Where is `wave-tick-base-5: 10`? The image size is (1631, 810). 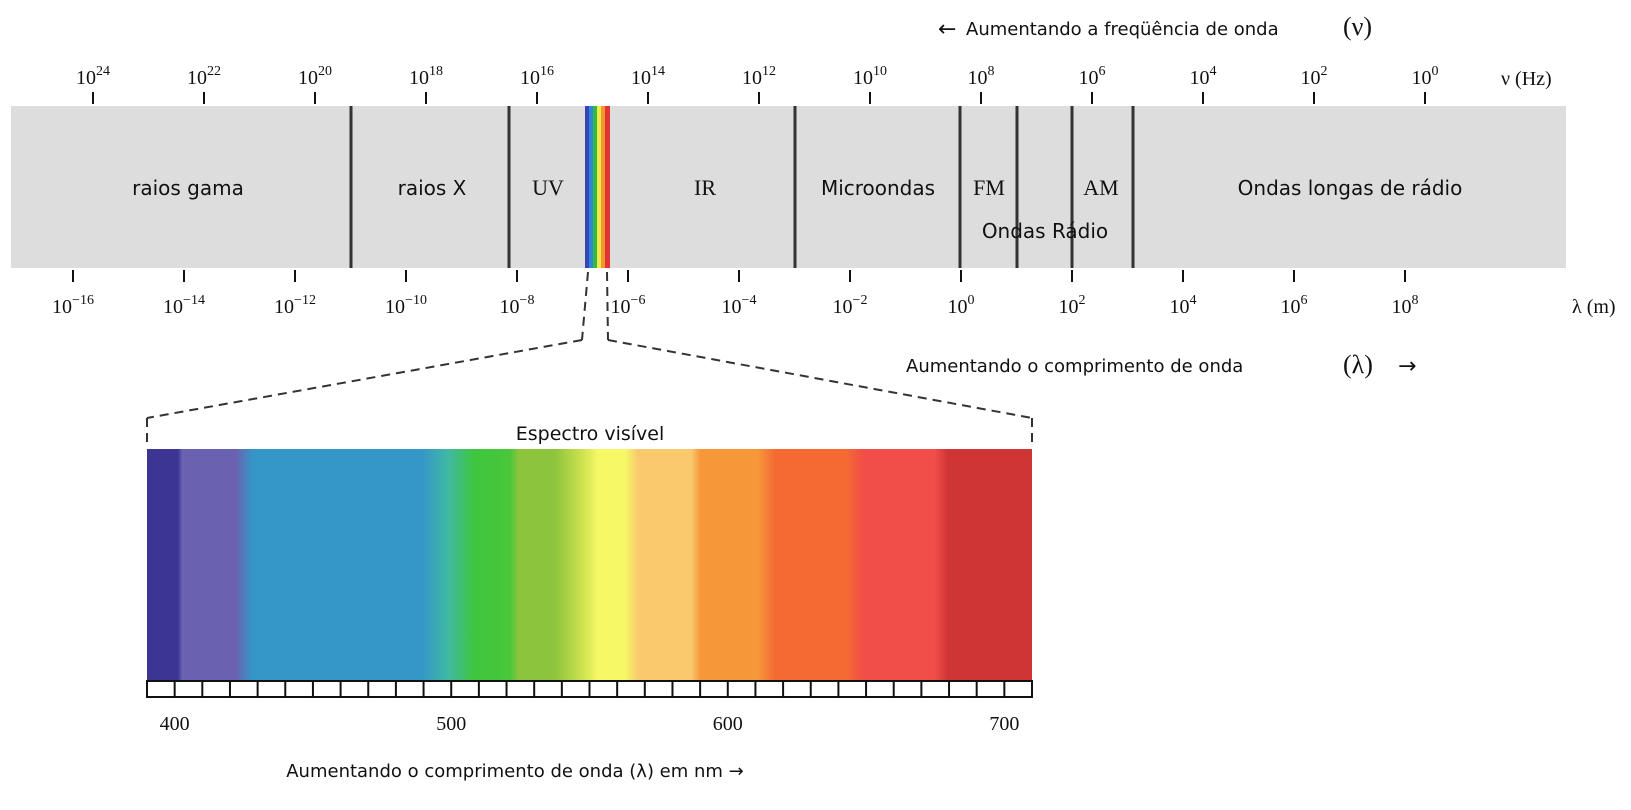 wave-tick-base-5: 10 is located at coordinates (621, 307).